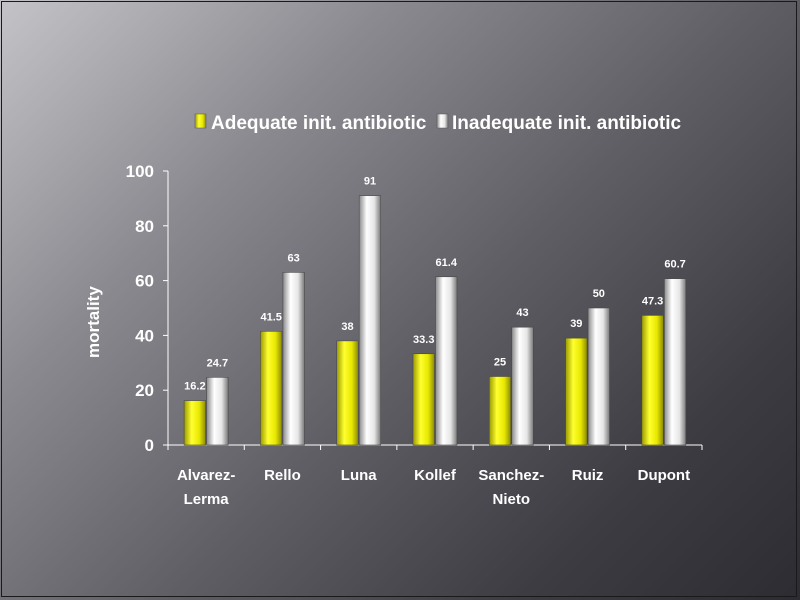  Describe the element at coordinates (423, 340) in the screenshot. I see `data-label-adequate: 33.3` at that location.